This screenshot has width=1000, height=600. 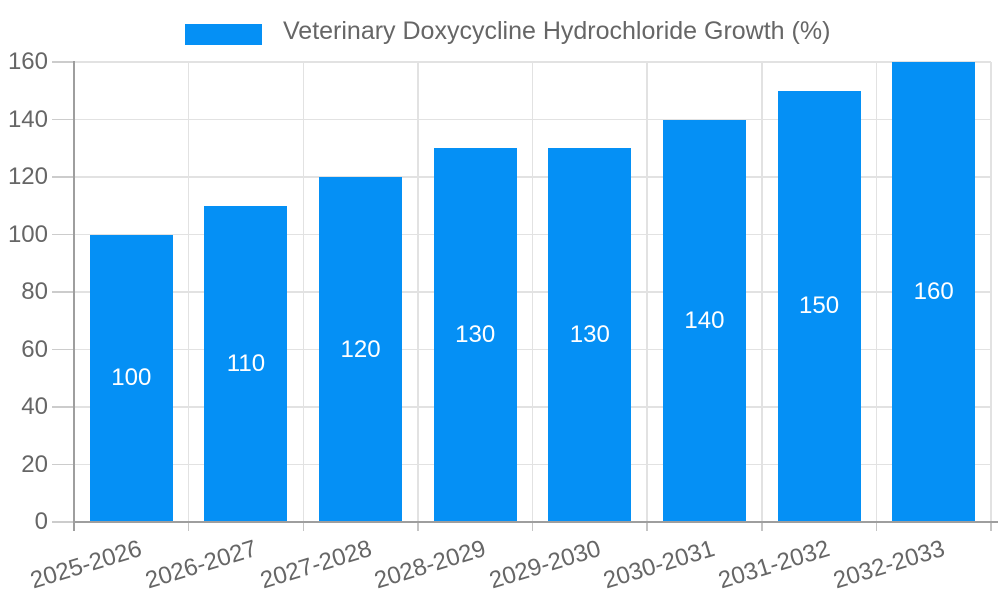 What do you see at coordinates (27, 176) in the screenshot?
I see `y-tick-label: 120` at bounding box center [27, 176].